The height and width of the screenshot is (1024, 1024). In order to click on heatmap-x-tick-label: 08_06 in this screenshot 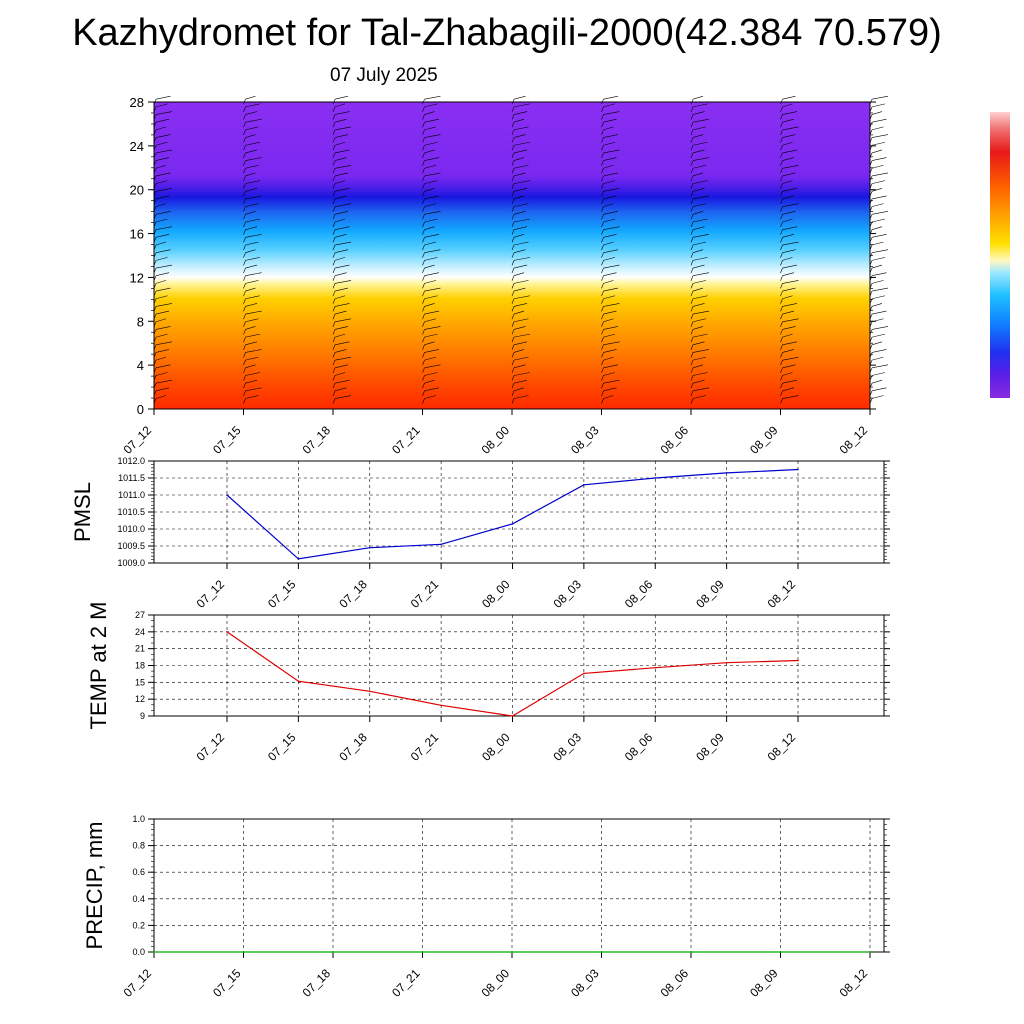, I will do `click(675, 440)`.